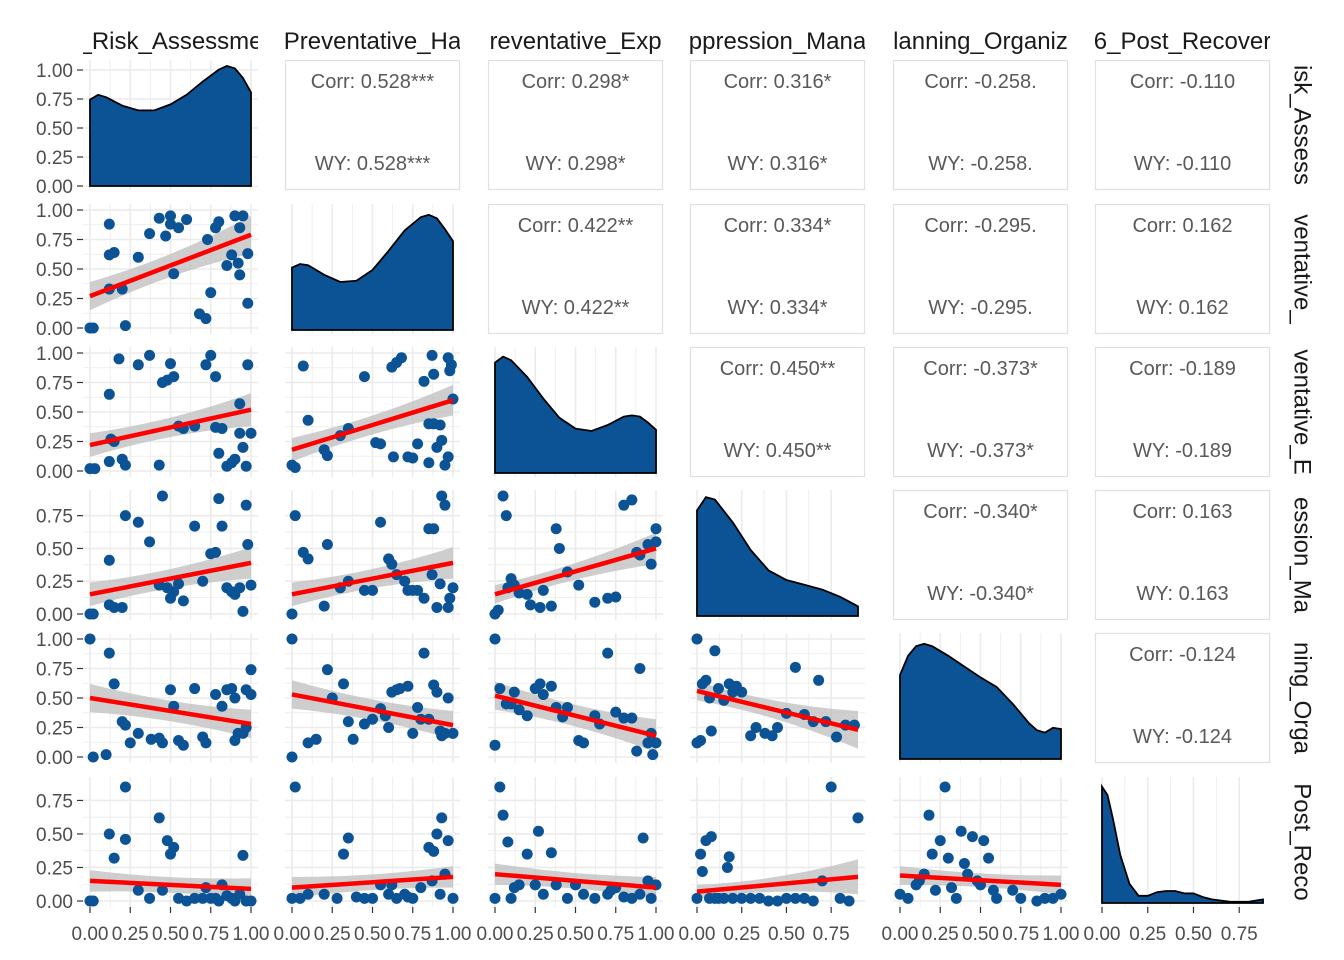 The height and width of the screenshot is (960, 1344). What do you see at coordinates (1302, 698) in the screenshot?
I see `row-strip-group: ning_Orga` at bounding box center [1302, 698].